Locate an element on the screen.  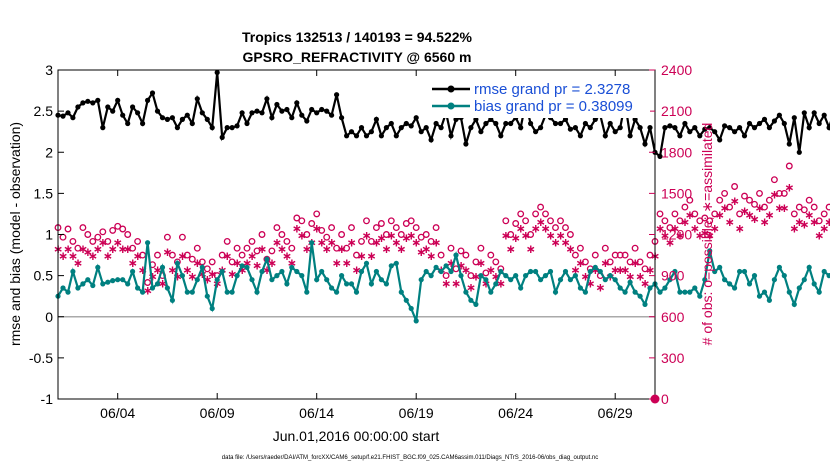
x-tick-label: 06/19 is located at coordinates (416, 413).